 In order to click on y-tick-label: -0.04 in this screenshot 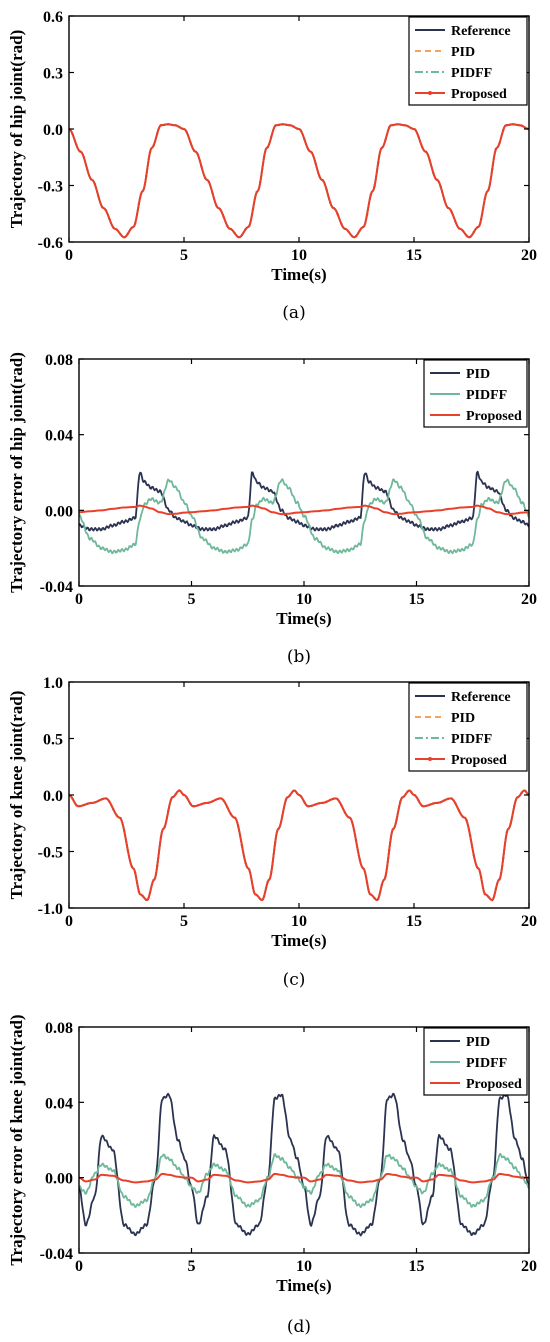, I will do `click(56, 587)`.